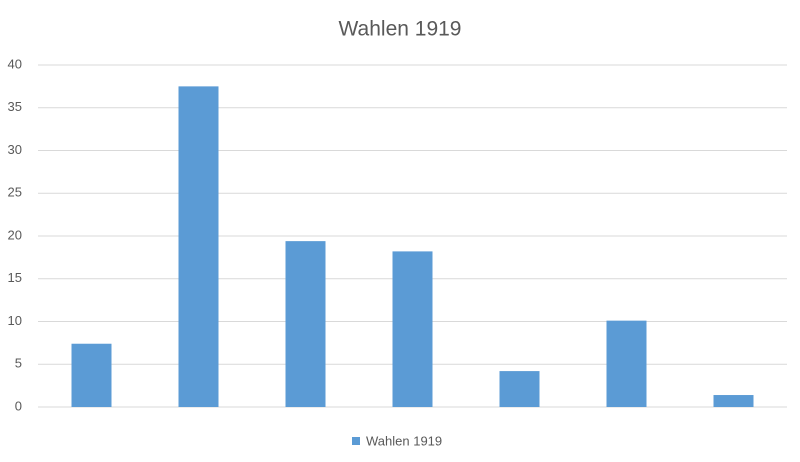 The image size is (800, 462). Describe the element at coordinates (15, 106) in the screenshot. I see `y-tick-label: 35` at that location.